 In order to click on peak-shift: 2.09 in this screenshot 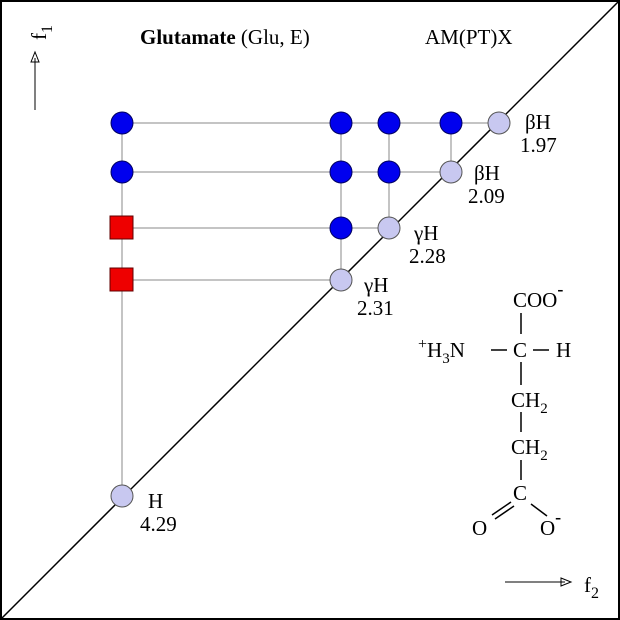, I will do `click(486, 196)`.